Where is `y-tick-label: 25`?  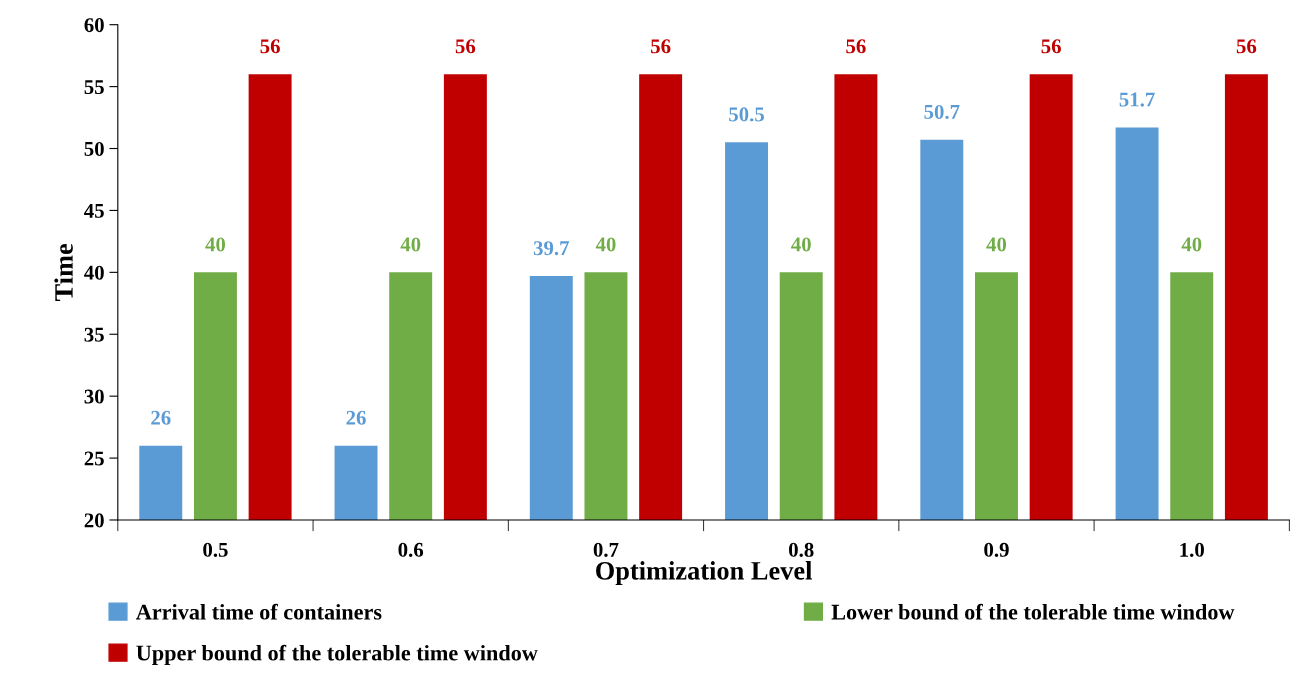 y-tick-label: 25 is located at coordinates (94, 458).